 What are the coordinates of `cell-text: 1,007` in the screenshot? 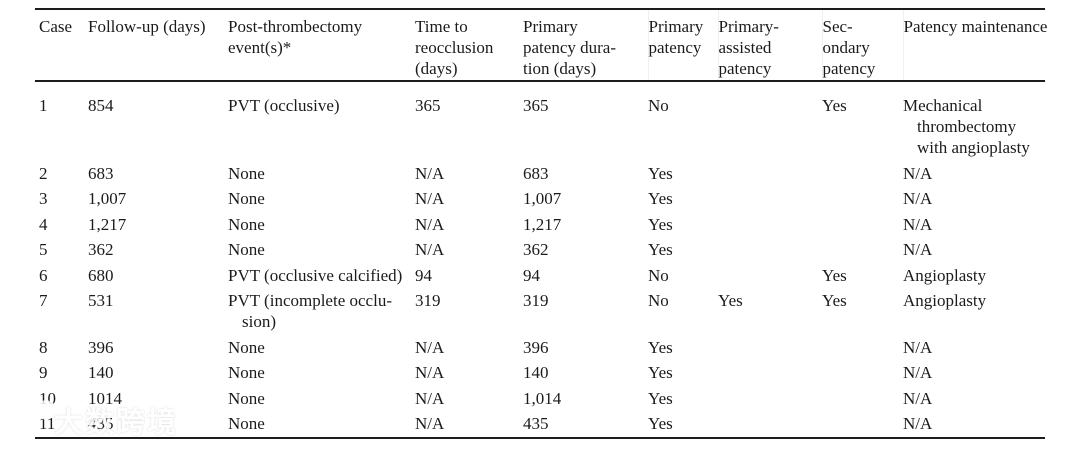 It's located at (107, 198).